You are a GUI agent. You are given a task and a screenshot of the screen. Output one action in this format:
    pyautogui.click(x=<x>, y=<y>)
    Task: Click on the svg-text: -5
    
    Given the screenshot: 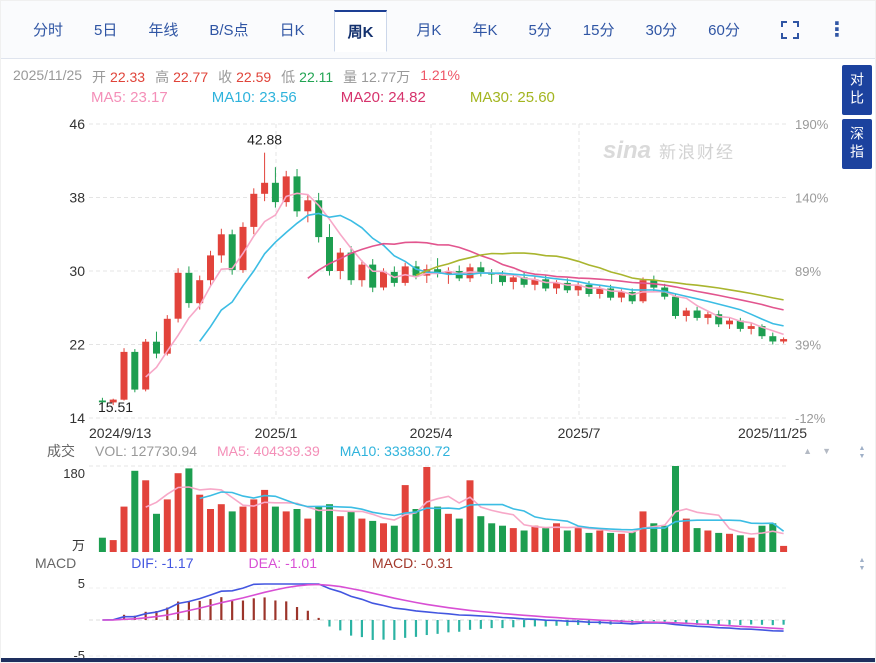 What is the action you would take?
    pyautogui.click(x=79, y=654)
    